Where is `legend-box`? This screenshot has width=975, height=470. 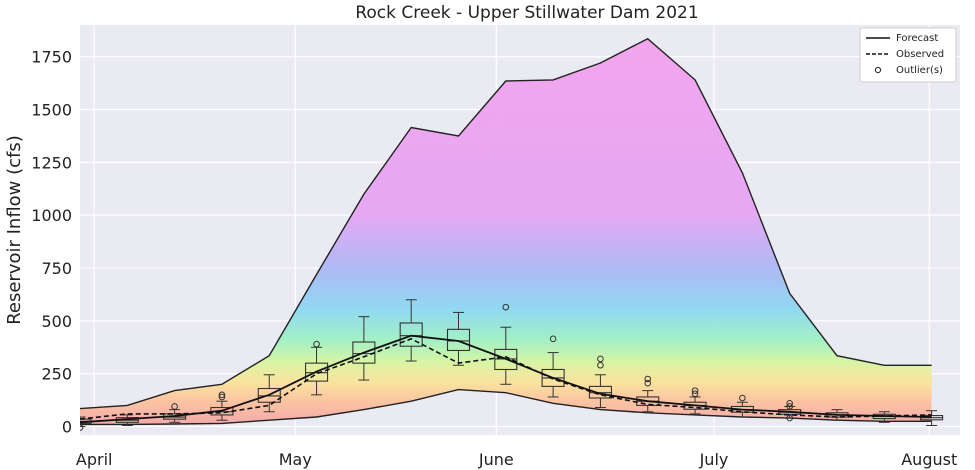
legend-box is located at coordinates (908, 55).